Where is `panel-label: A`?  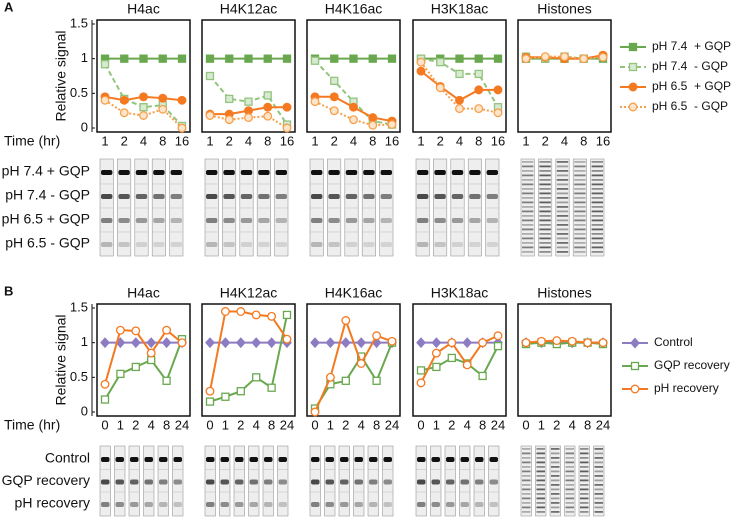
panel-label: A is located at coordinates (9, 7).